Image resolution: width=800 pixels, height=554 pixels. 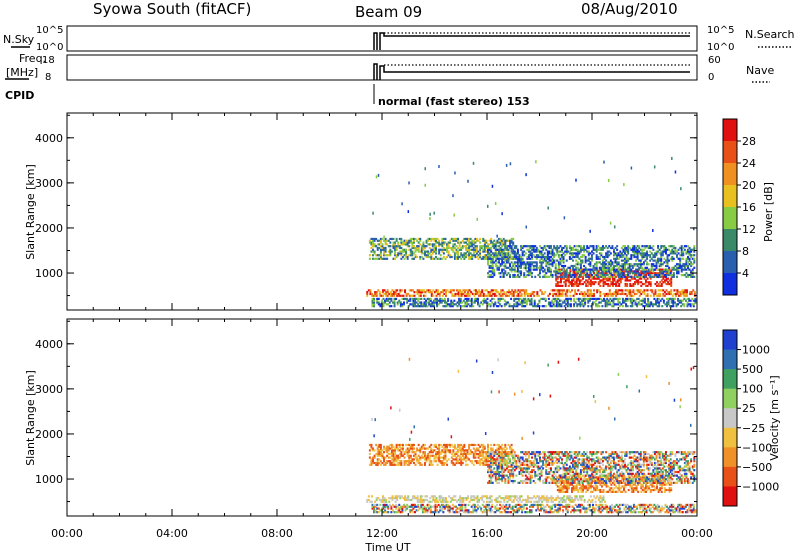 What do you see at coordinates (32, 58) in the screenshot?
I see `freq-label: Freq.` at bounding box center [32, 58].